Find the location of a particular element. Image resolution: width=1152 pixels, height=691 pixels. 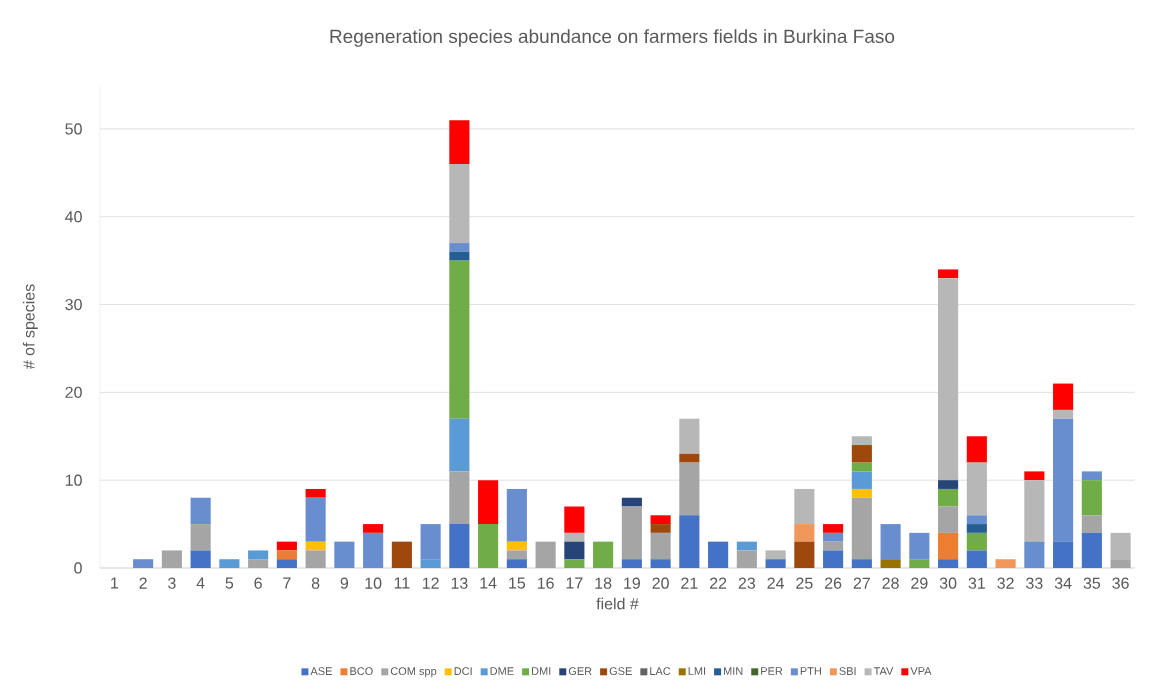

x-tick-label: 26 is located at coordinates (833, 583).